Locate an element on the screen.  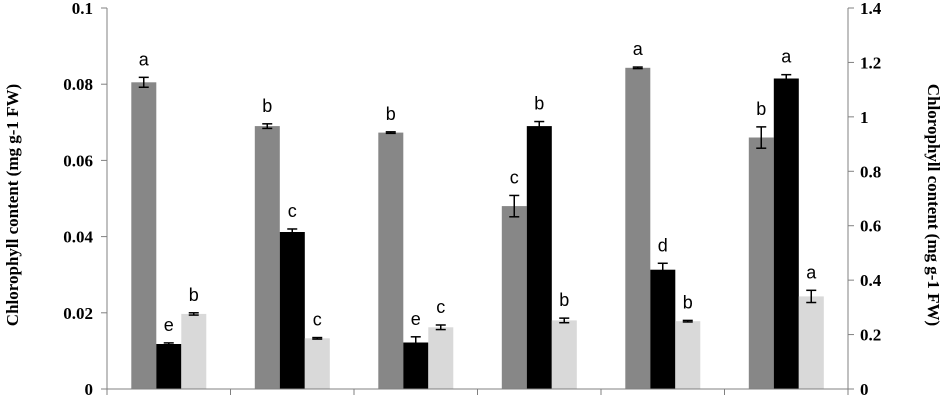
significance-label-s2-c0: b is located at coordinates (194, 295).